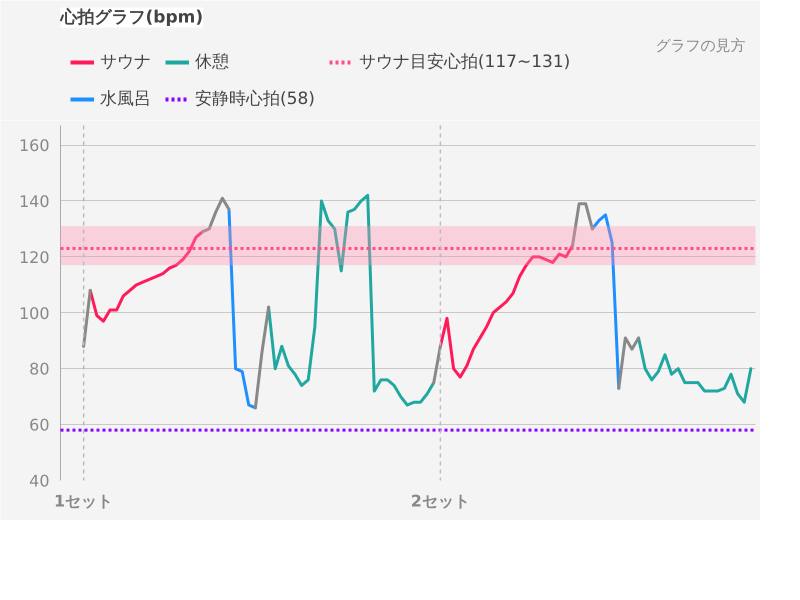 This screenshot has height=600, width=800. I want to click on legend-label: 水風呂, so click(125, 99).